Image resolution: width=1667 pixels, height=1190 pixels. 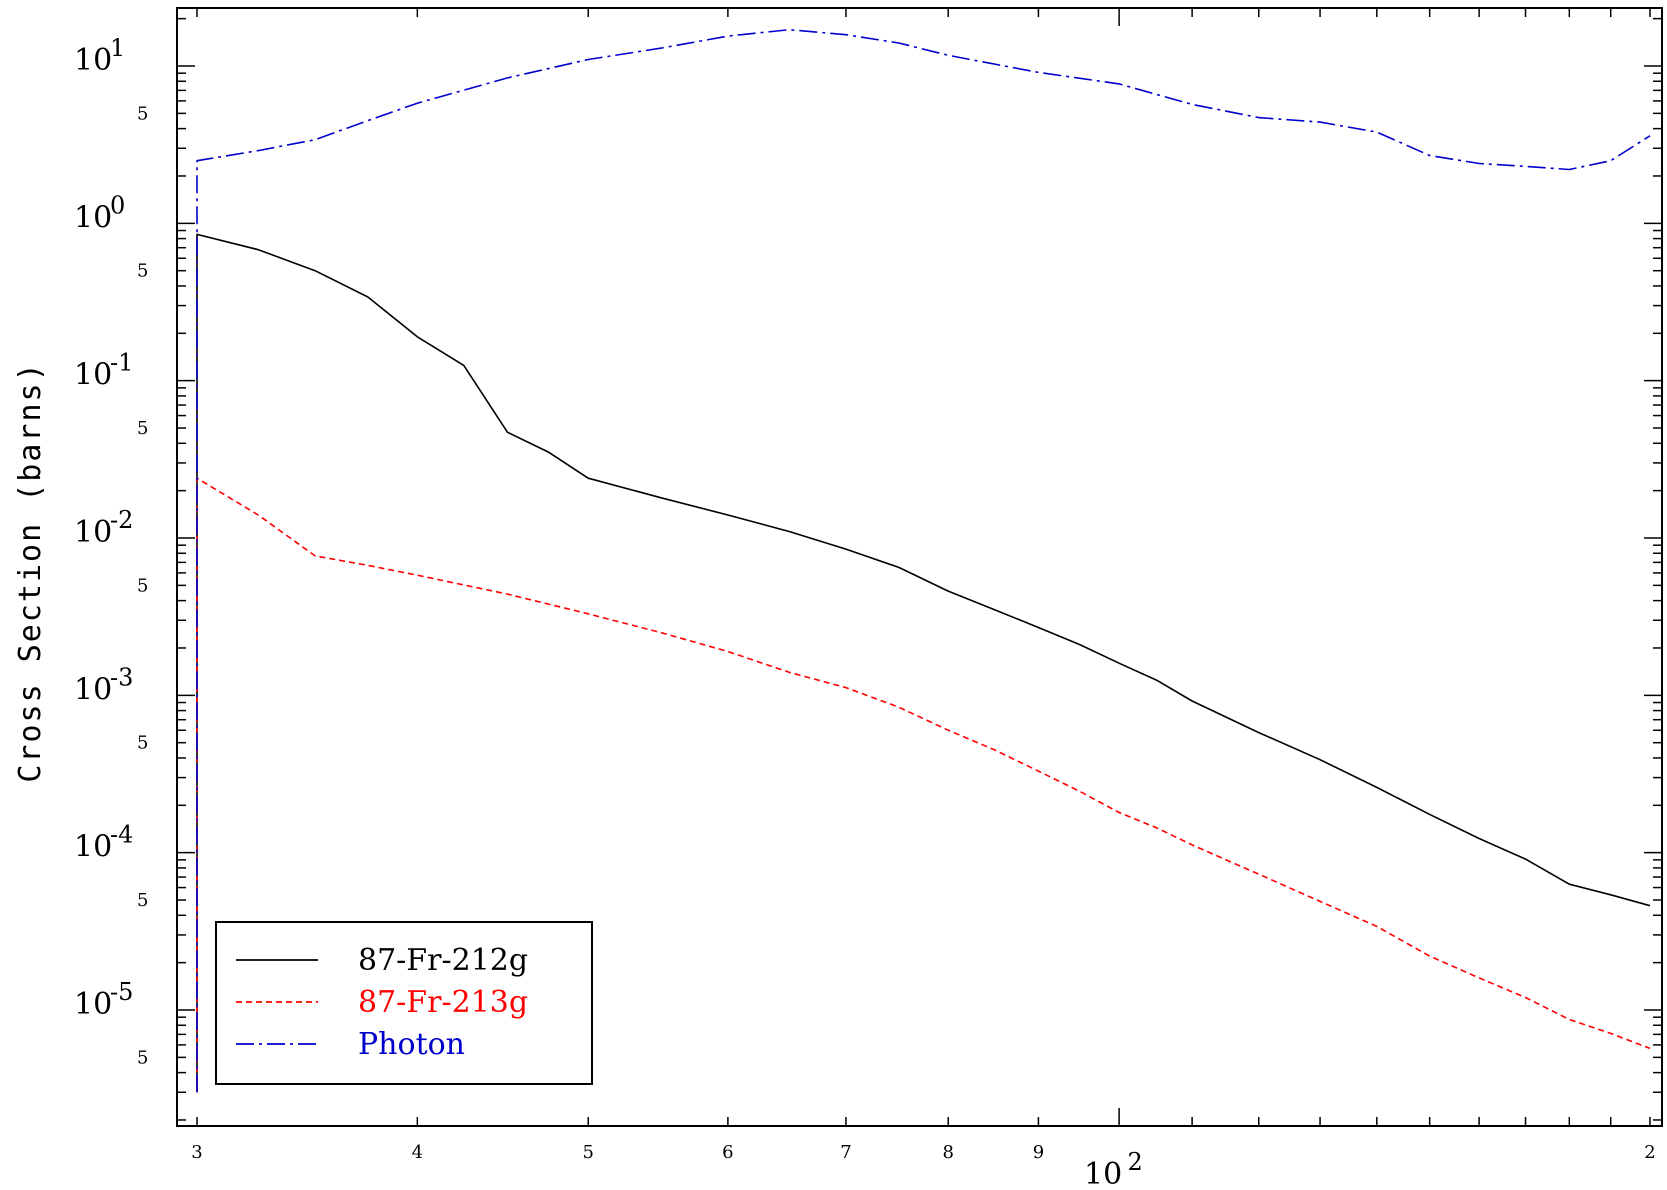 I want to click on x-minor-tick-label: 8, so click(x=947, y=1152).